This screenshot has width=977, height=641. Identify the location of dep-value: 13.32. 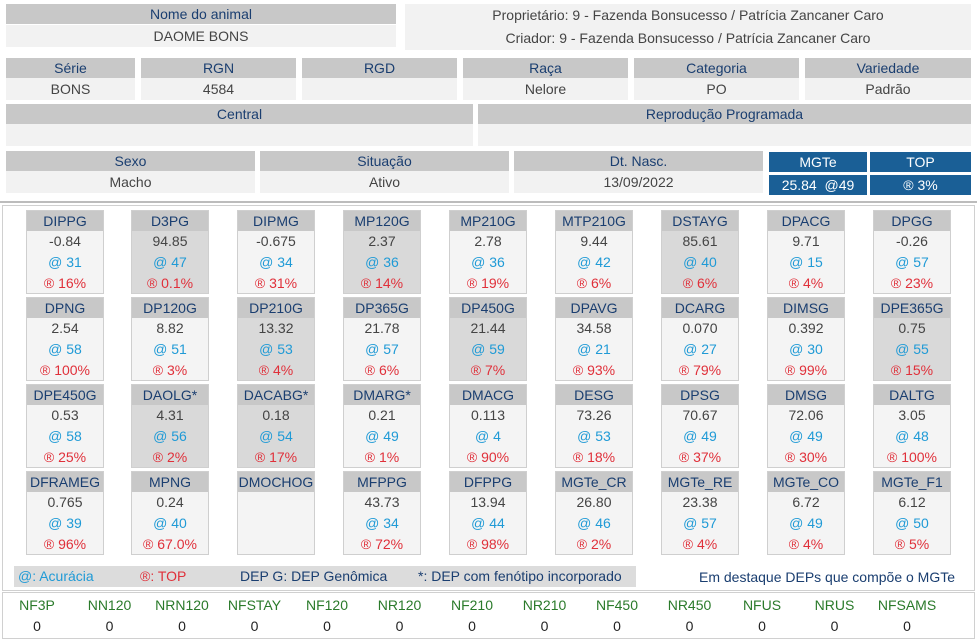
(276, 328).